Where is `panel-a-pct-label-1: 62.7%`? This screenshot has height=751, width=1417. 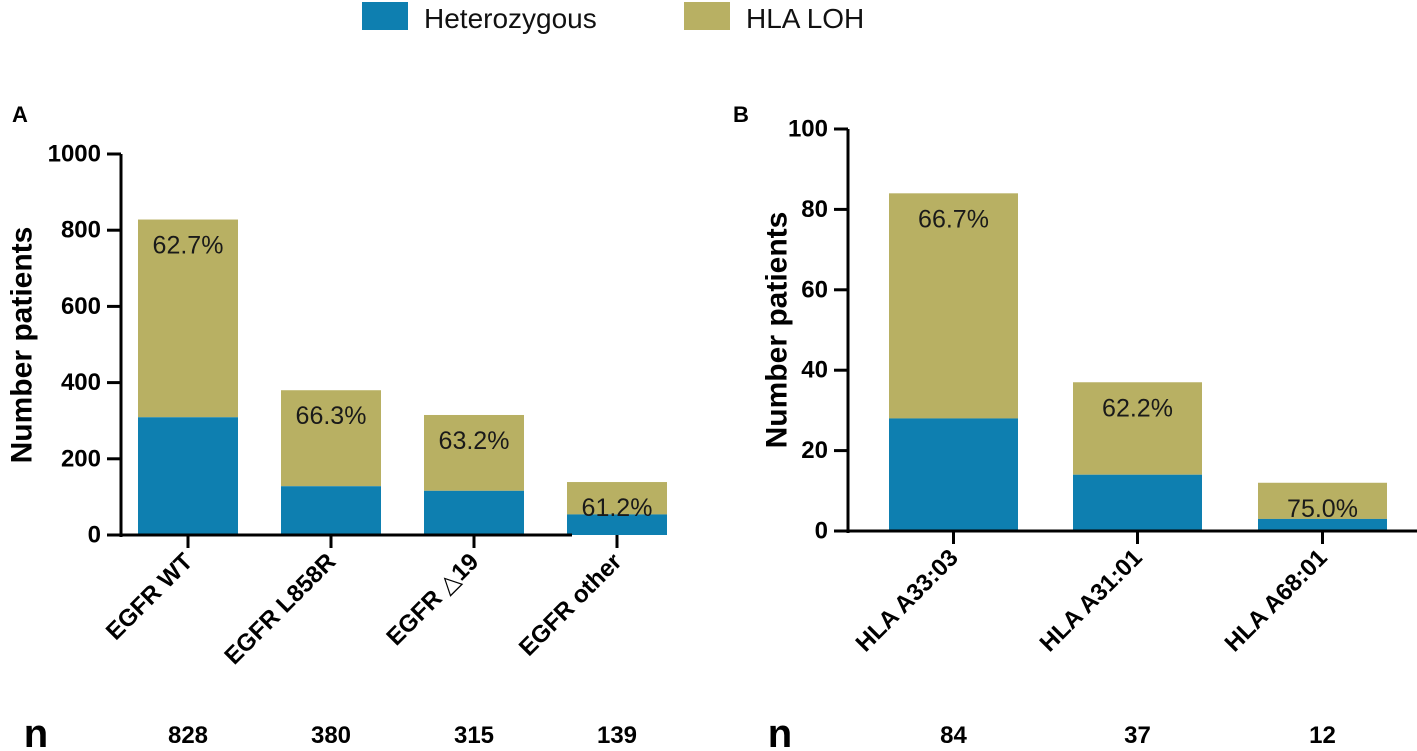
panel-a-pct-label-1: 62.7% is located at coordinates (188, 246).